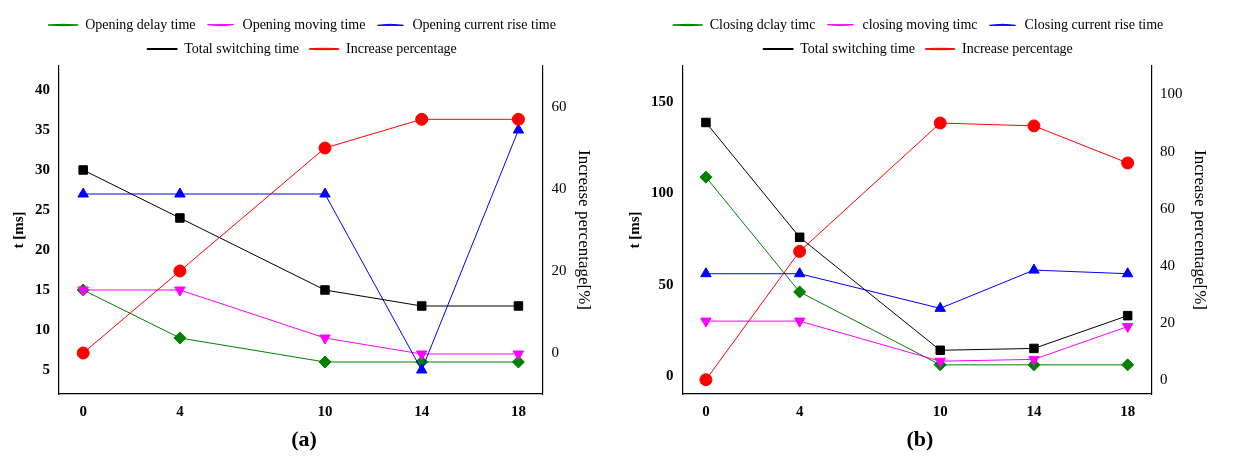  I want to click on y-tick-label: 15, so click(42, 288).